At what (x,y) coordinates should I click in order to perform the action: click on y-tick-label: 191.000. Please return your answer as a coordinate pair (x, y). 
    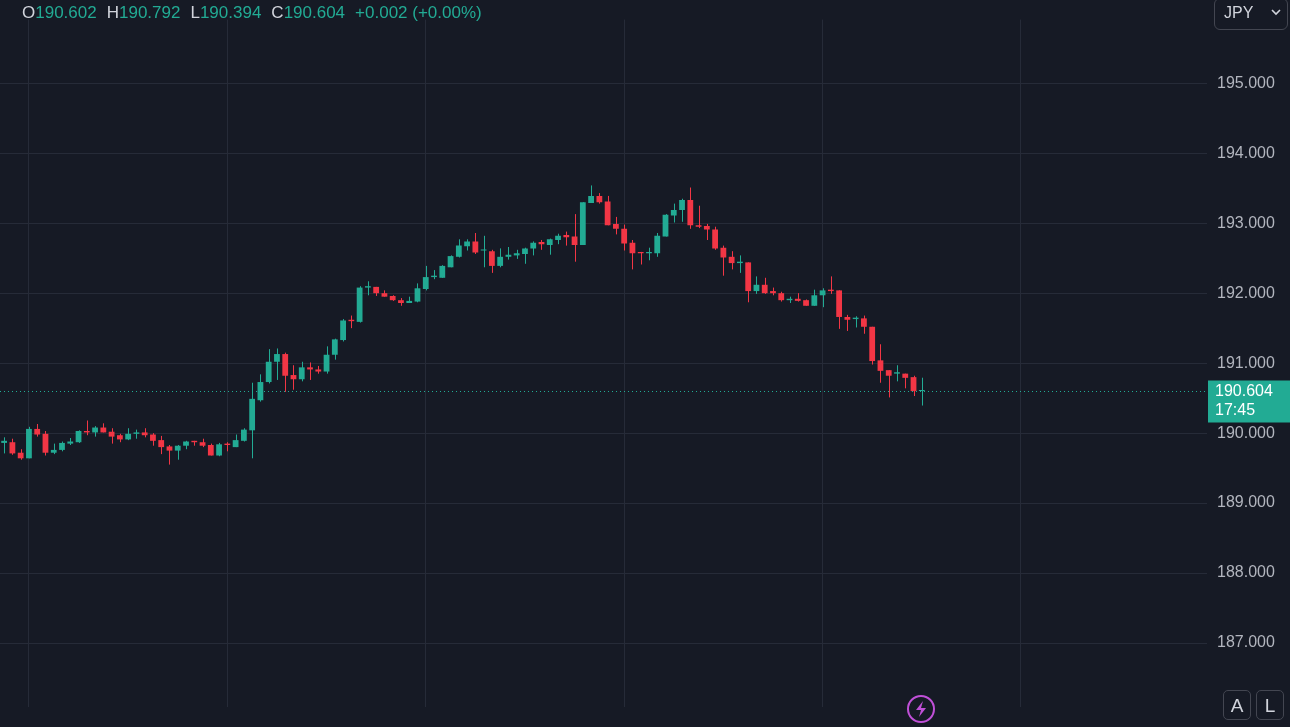
    Looking at the image, I should click on (1246, 362).